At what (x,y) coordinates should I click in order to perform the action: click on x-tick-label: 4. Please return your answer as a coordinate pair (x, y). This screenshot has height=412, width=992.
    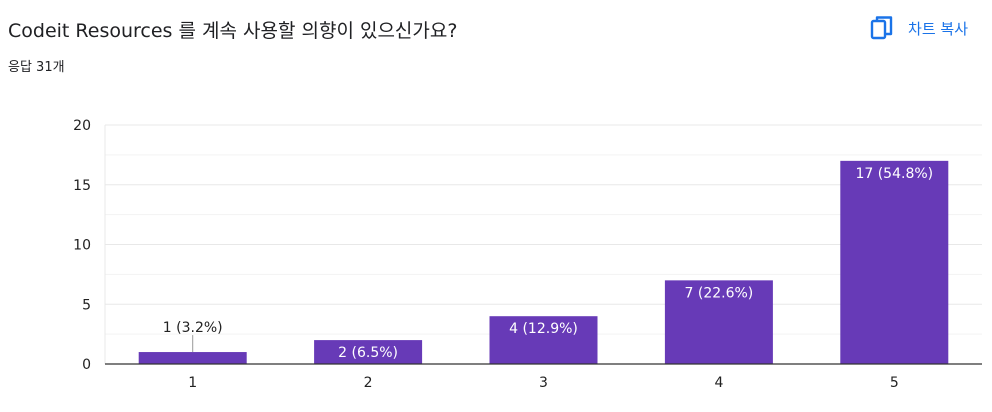
    Looking at the image, I should click on (718, 383).